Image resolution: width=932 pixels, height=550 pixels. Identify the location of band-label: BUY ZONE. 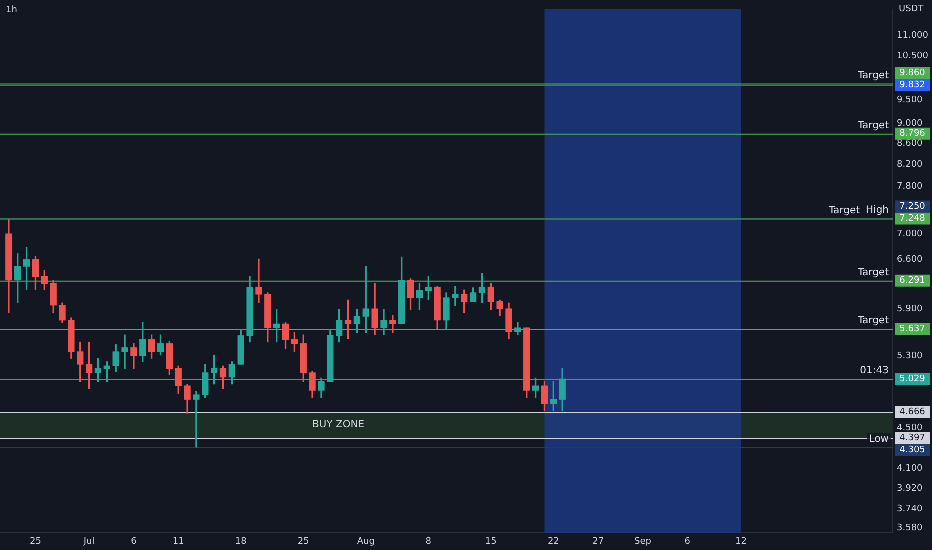
(338, 425).